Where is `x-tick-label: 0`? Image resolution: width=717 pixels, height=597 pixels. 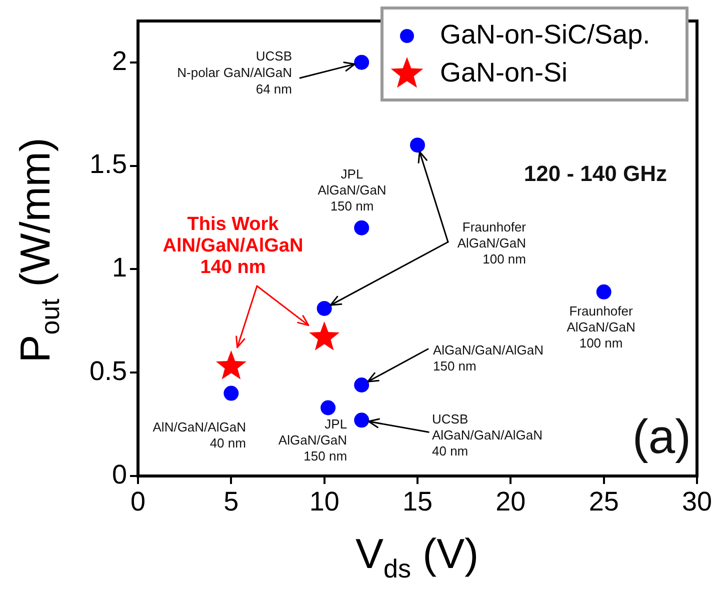 x-tick-label: 0 is located at coordinates (138, 501).